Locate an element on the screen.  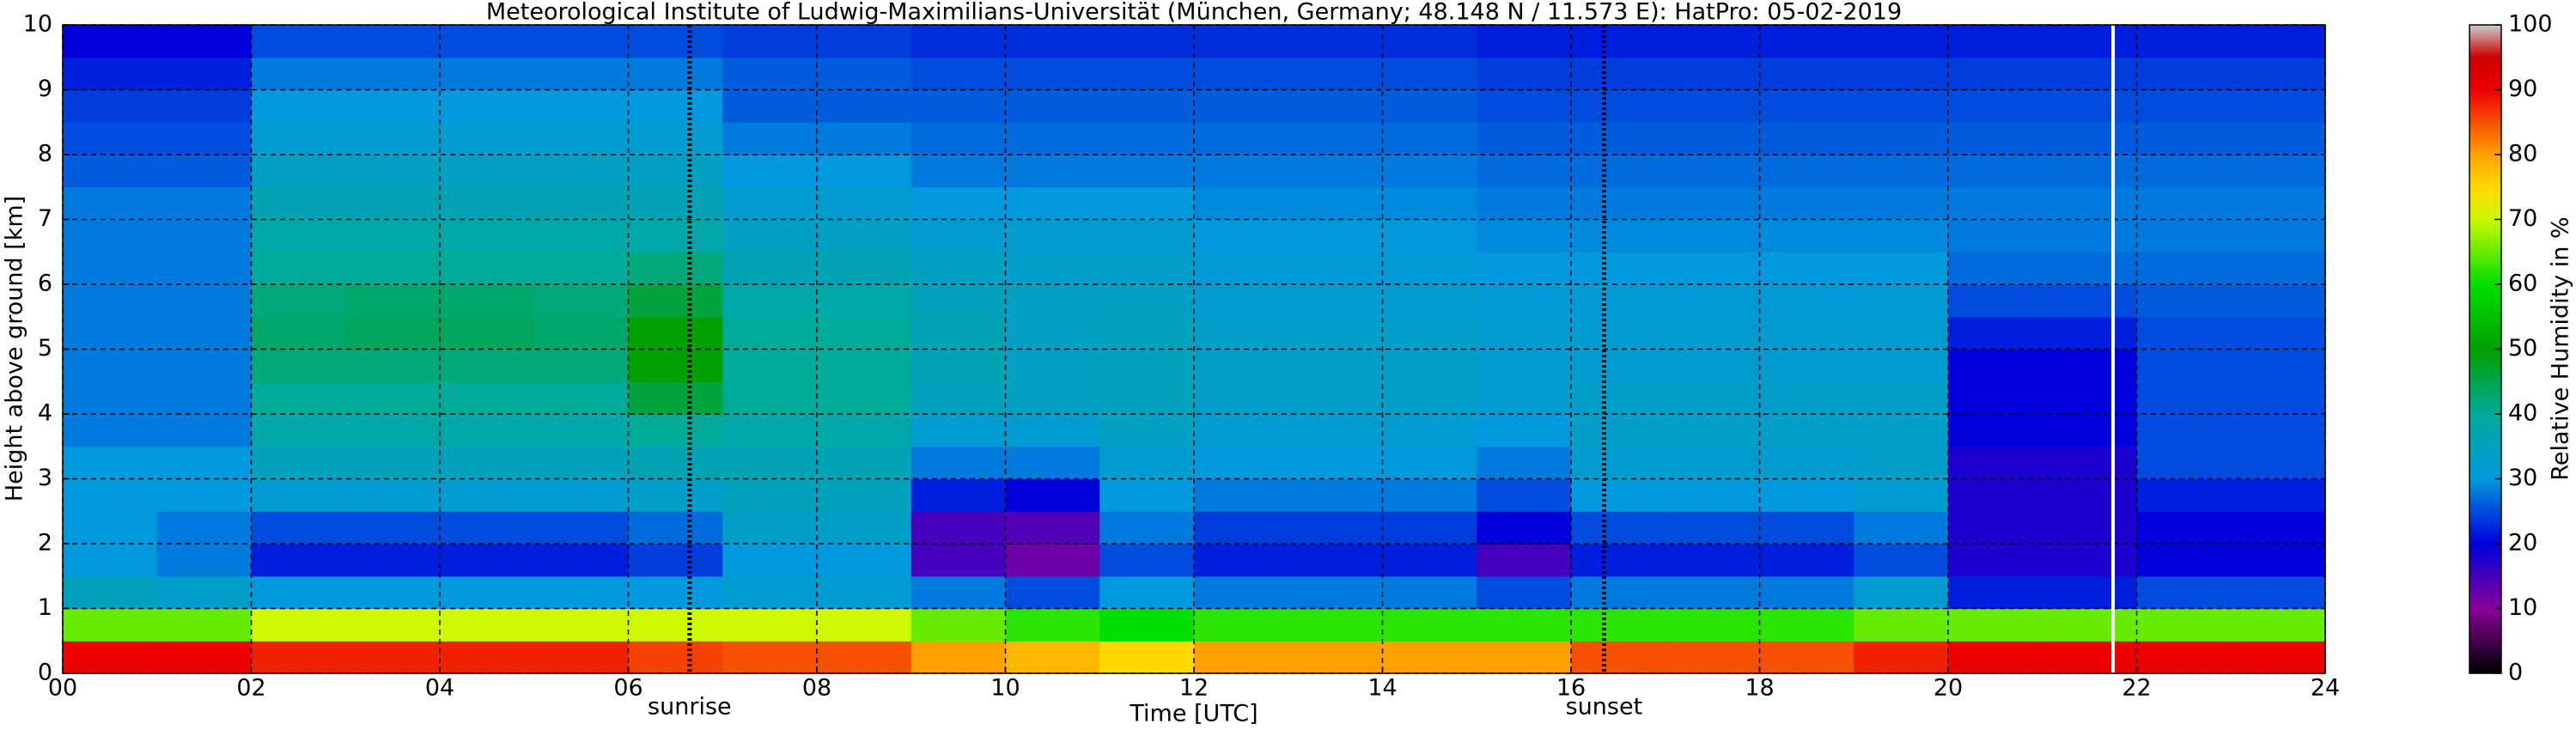
y-tick-label: 8 is located at coordinates (45, 154).